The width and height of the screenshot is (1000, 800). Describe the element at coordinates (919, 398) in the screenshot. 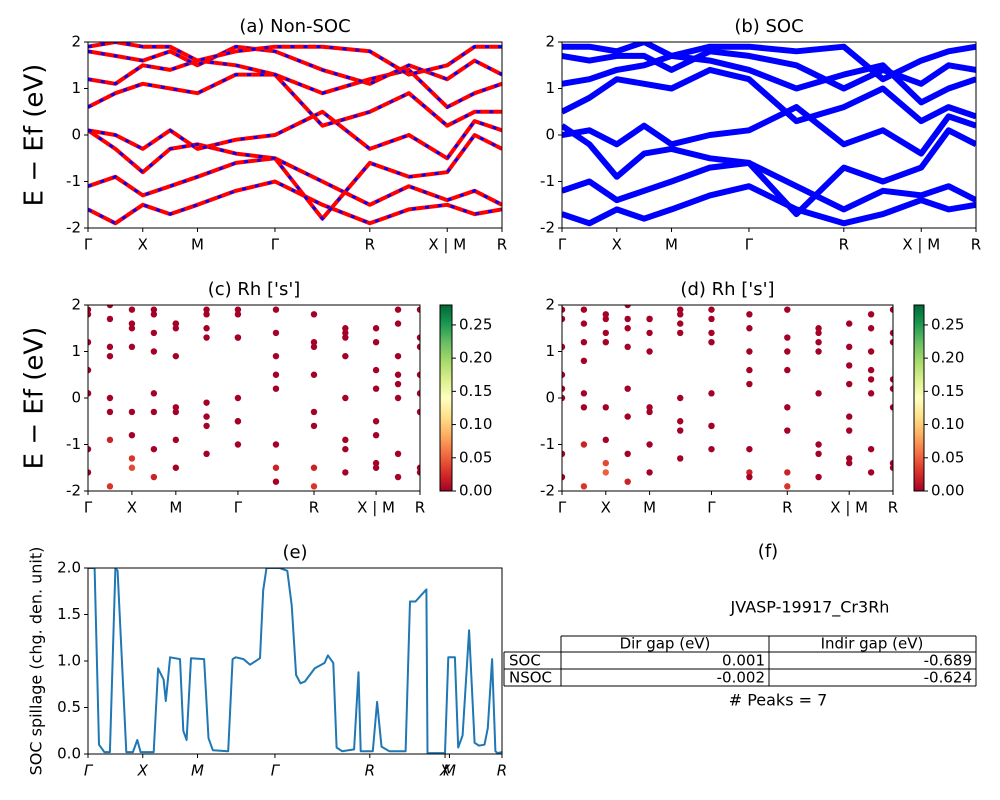

I see `colorbar` at that location.